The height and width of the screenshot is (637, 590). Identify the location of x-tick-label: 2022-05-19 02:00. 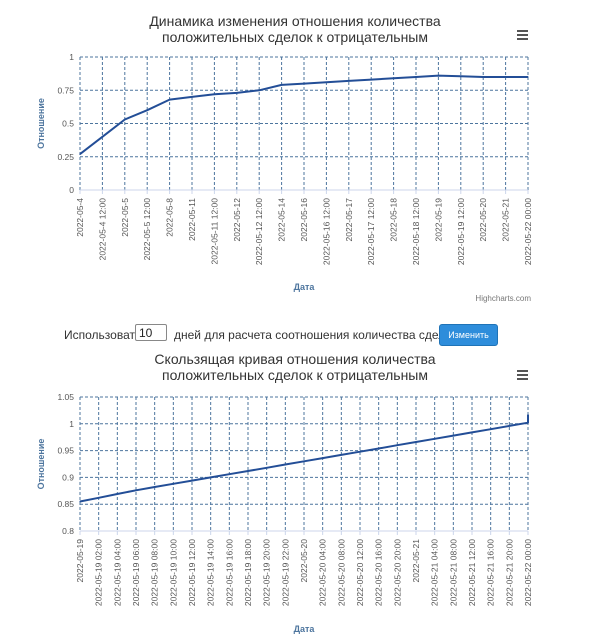
(99, 572).